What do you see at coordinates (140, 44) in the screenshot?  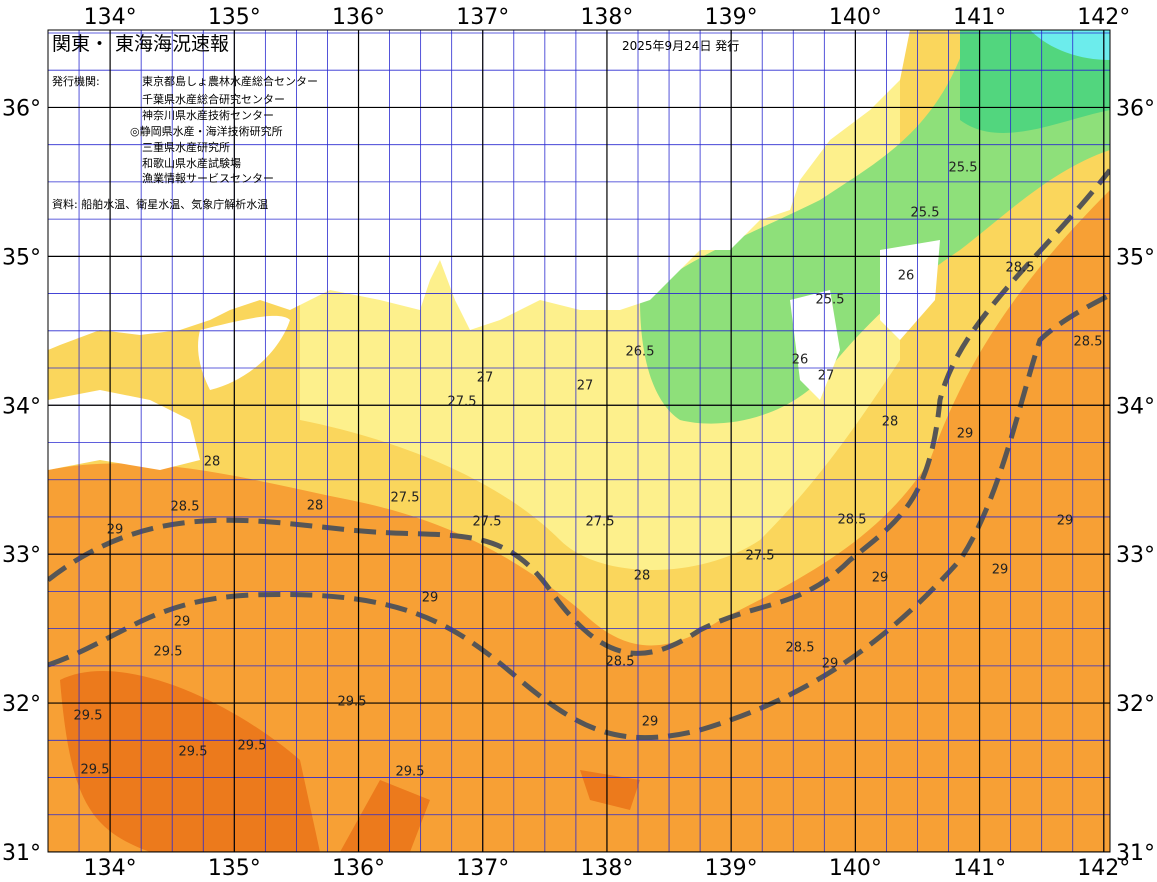 I see `title: 関東・ 東海海況速報` at bounding box center [140, 44].